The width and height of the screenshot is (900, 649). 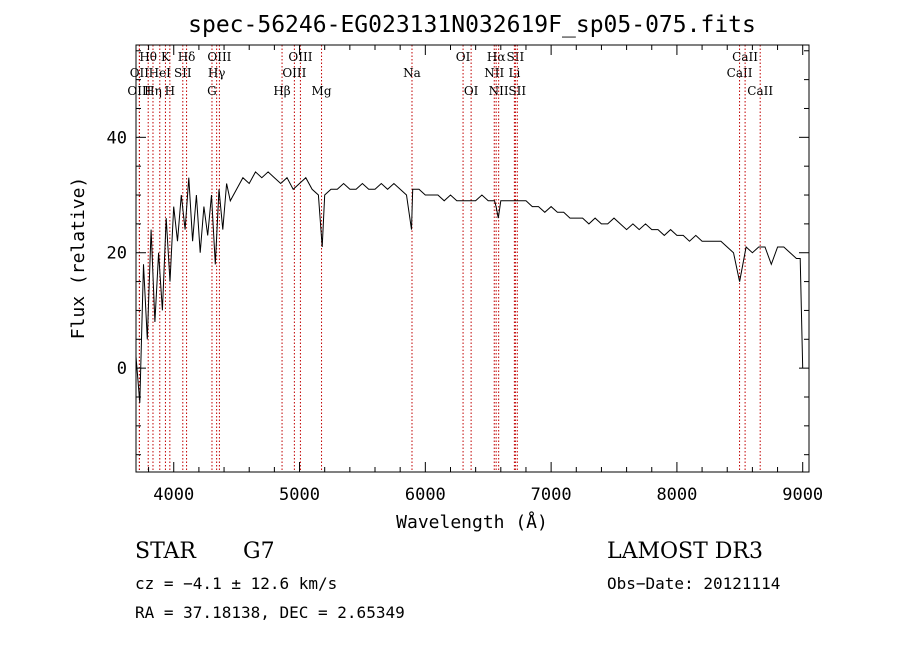 I want to click on survey-name: LAMOST DR3, so click(x=685, y=551).